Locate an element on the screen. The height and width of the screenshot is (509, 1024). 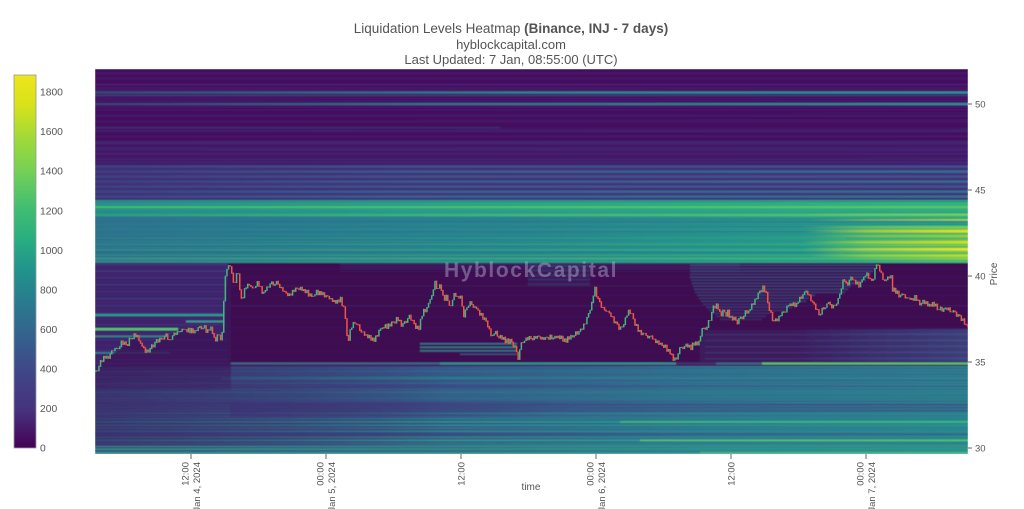
svg-text: 50 is located at coordinates (980, 104).